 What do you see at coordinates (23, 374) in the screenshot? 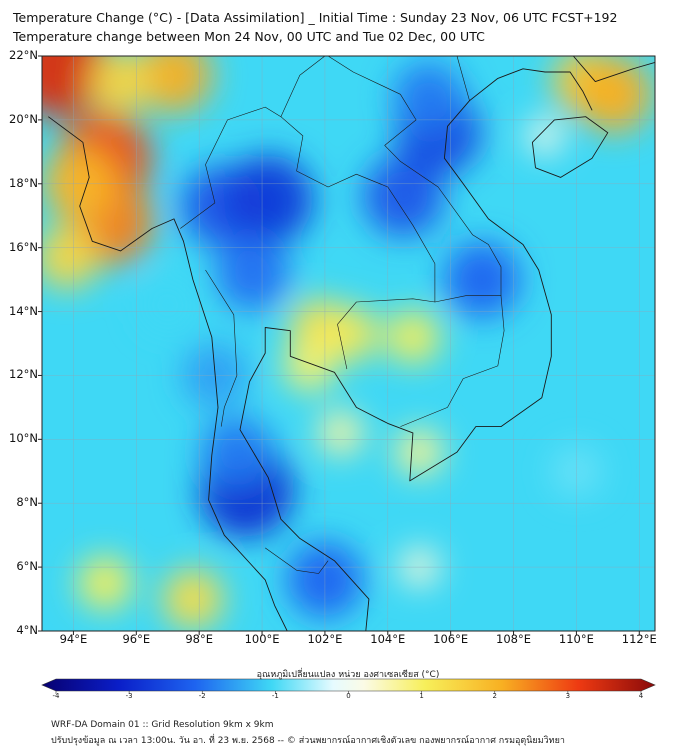
I see `latitude-label: 12°N` at bounding box center [23, 374].